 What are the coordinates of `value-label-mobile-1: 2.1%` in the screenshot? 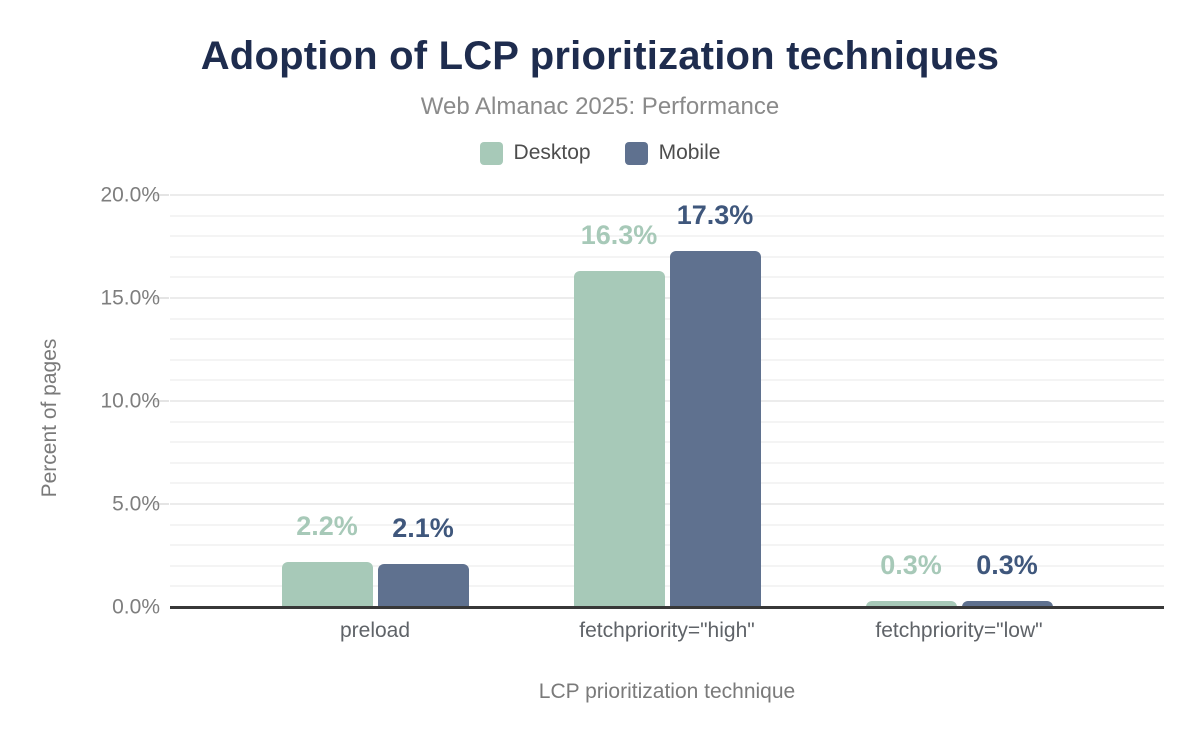 It's located at (423, 527).